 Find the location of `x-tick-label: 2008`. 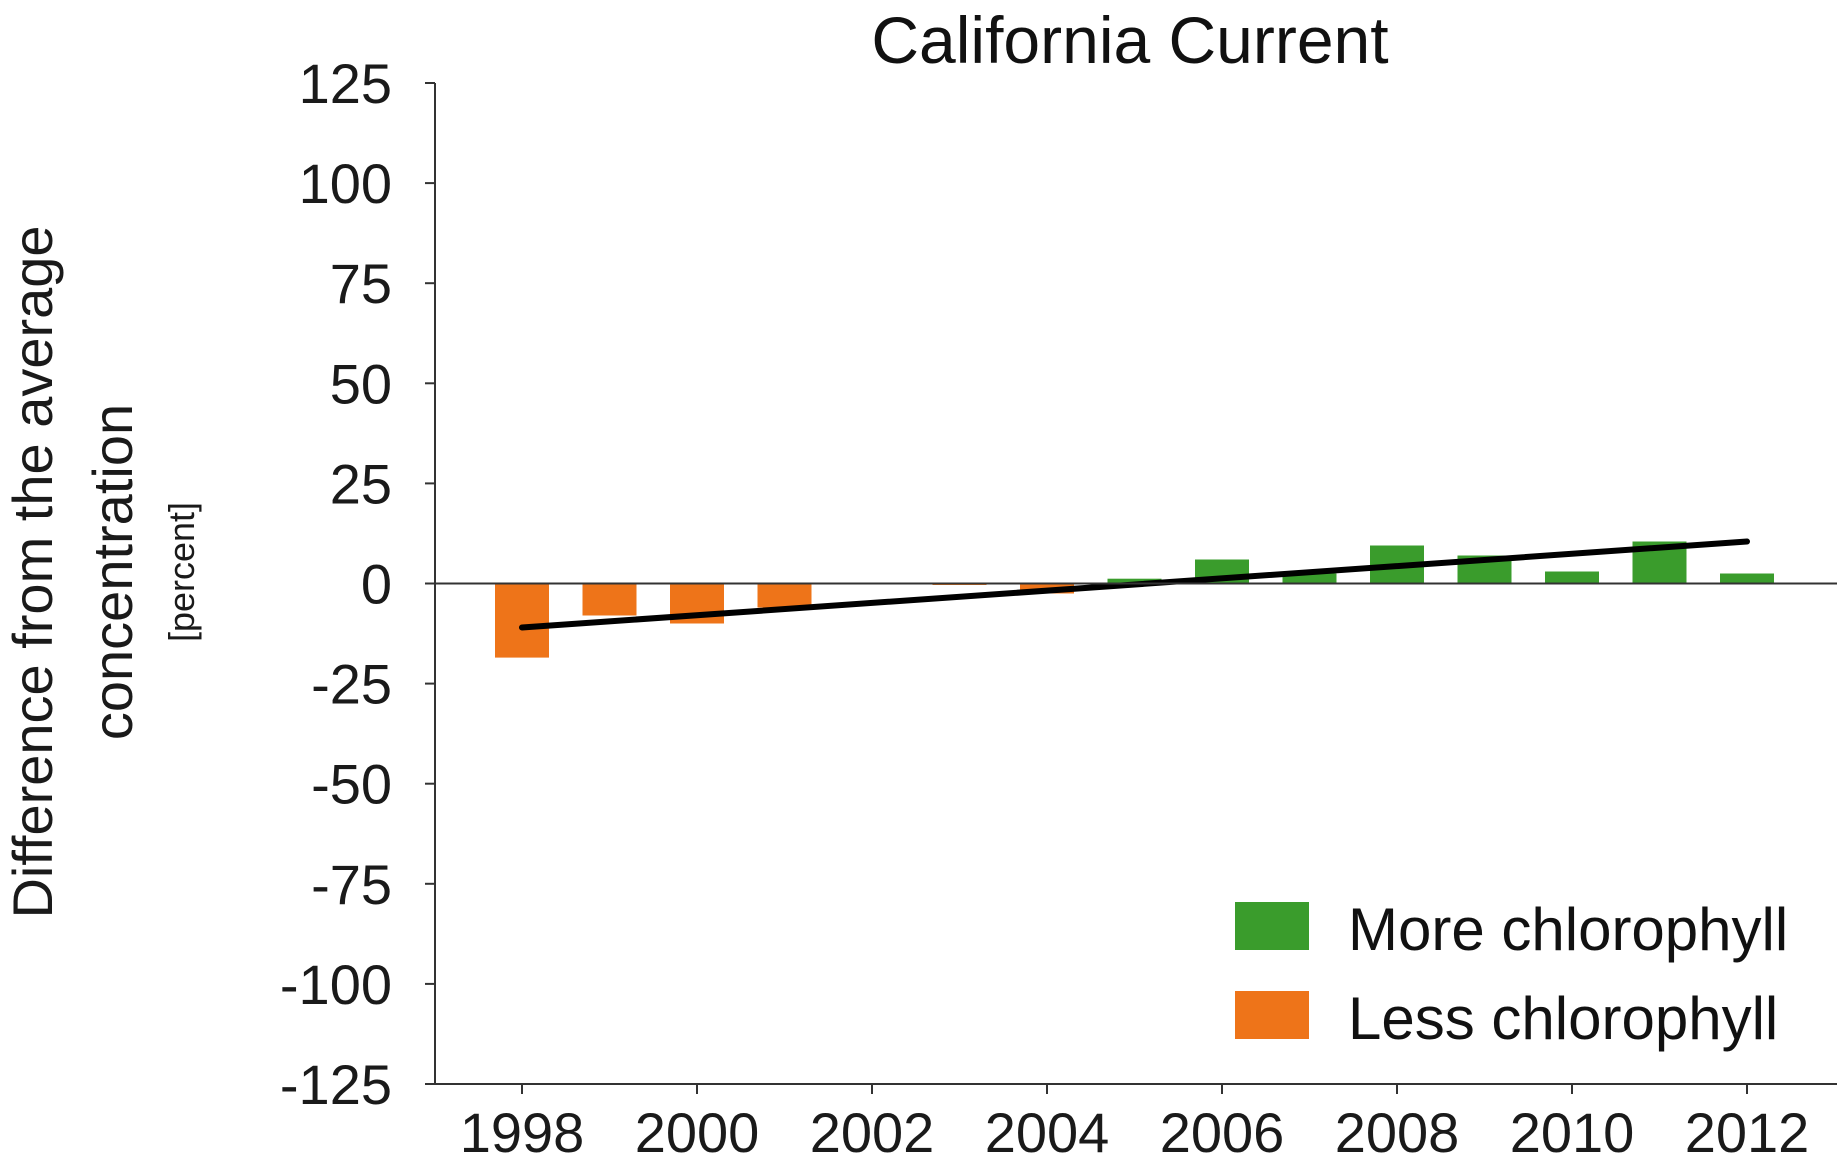

x-tick-label: 2008 is located at coordinates (1397, 1131).